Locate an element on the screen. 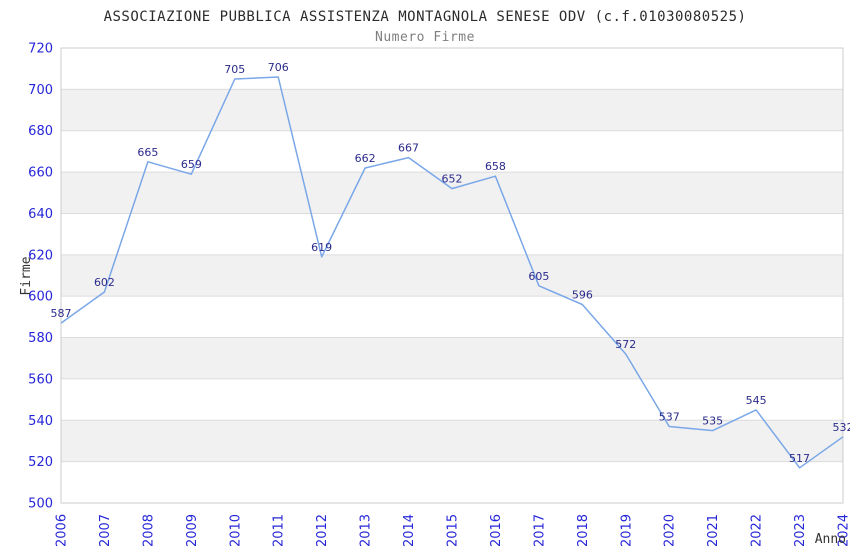 Image resolution: width=850 pixels, height=550 pixels. data-point-label: 596 is located at coordinates (582, 294).